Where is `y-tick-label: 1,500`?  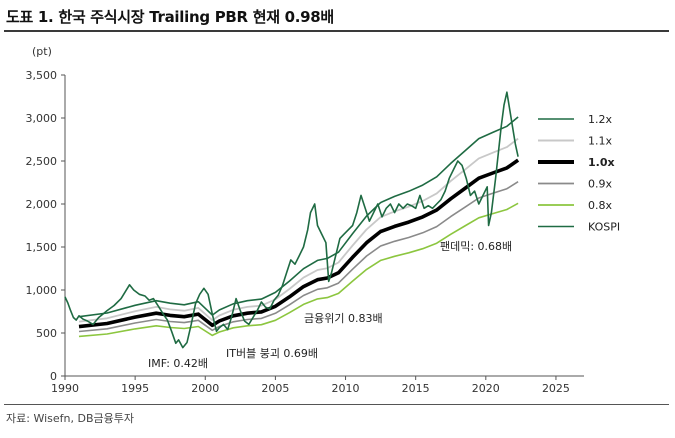 y-tick-label: 1,500 is located at coordinates (42, 247).